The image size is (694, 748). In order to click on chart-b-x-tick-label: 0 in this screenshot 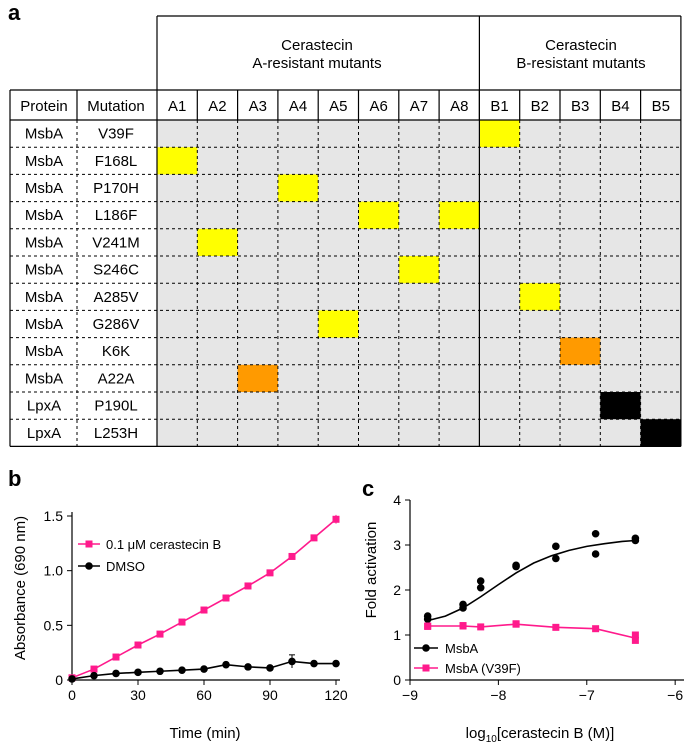, I will do `click(72, 695)`.